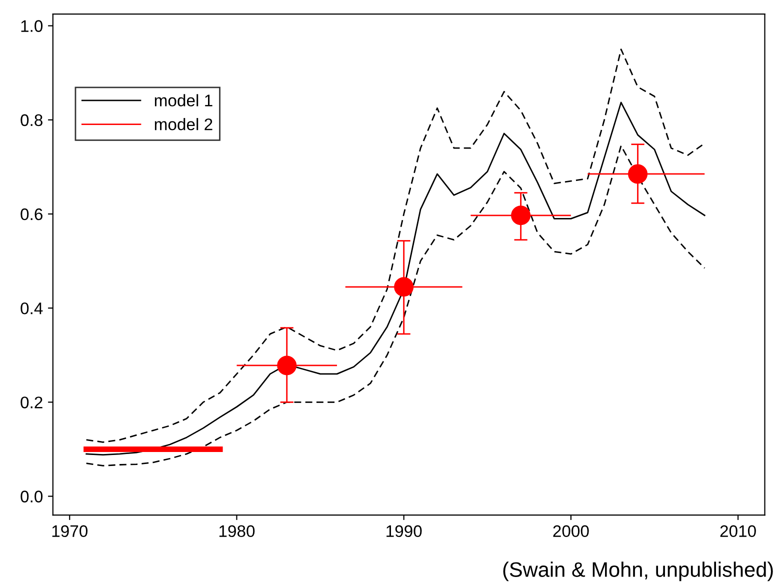 The height and width of the screenshot is (584, 778). What do you see at coordinates (31, 402) in the screenshot?
I see `y-tick-label: 0.2` at bounding box center [31, 402].